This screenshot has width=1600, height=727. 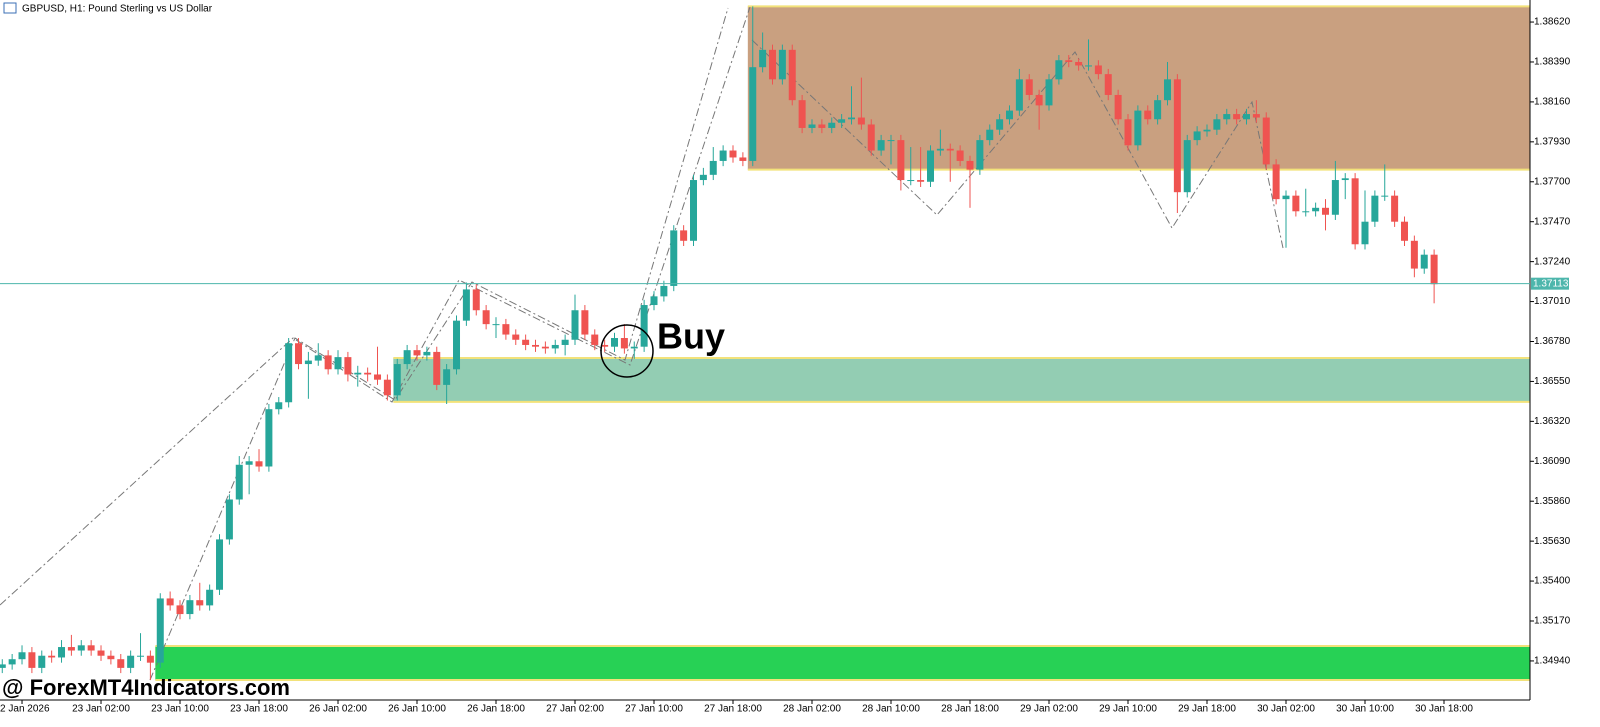 What do you see at coordinates (1552, 461) in the screenshot?
I see `y-tick-label: 1.36090` at bounding box center [1552, 461].